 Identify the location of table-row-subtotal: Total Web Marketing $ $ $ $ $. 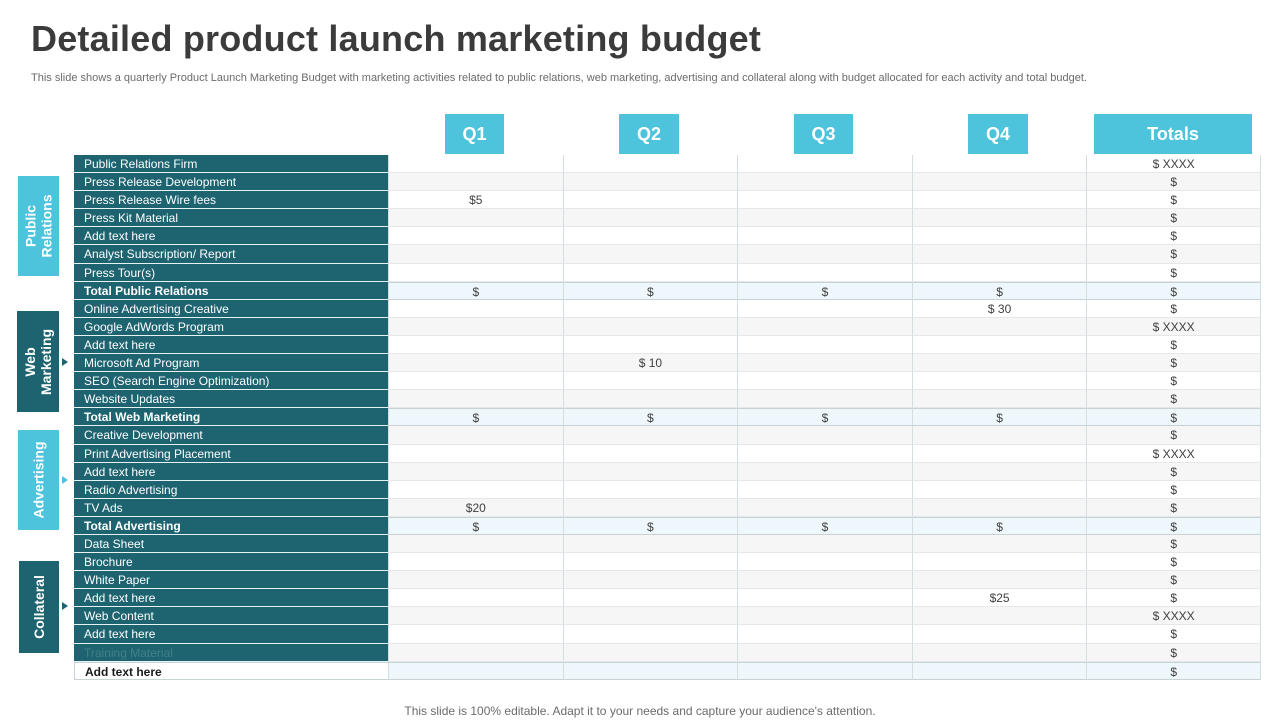
(667, 417).